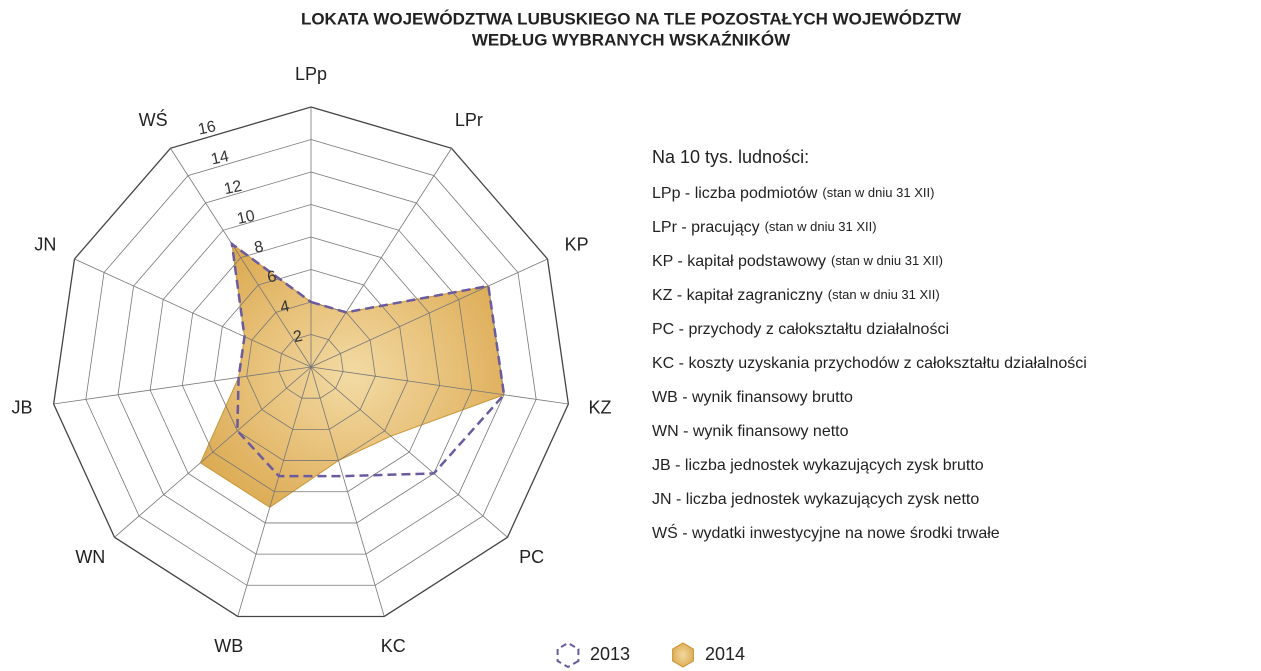  I want to click on tick-label: 14, so click(220, 158).